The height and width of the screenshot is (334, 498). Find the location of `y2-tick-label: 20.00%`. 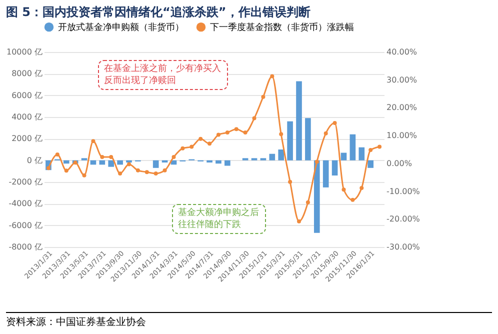

y2-tick-label: 20.00% is located at coordinates (402, 107).